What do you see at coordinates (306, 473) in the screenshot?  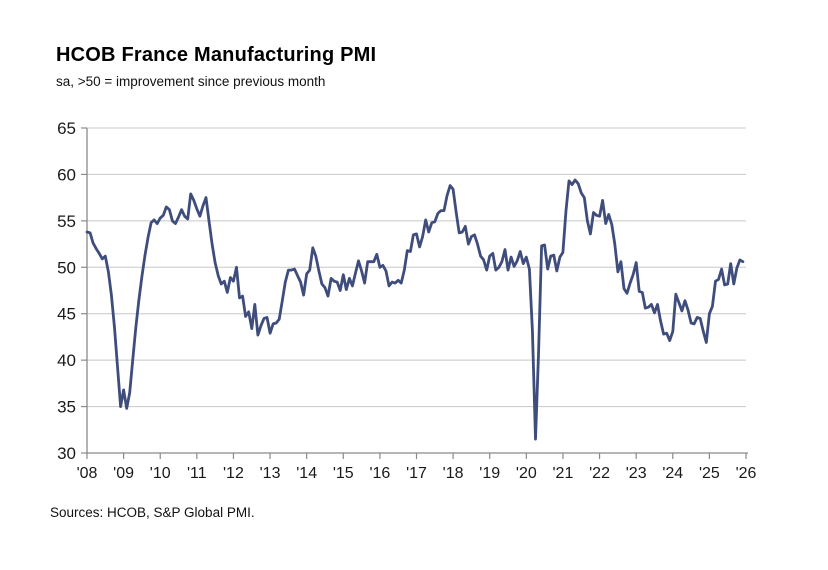 I see `x-tick-label: '14` at bounding box center [306, 473].